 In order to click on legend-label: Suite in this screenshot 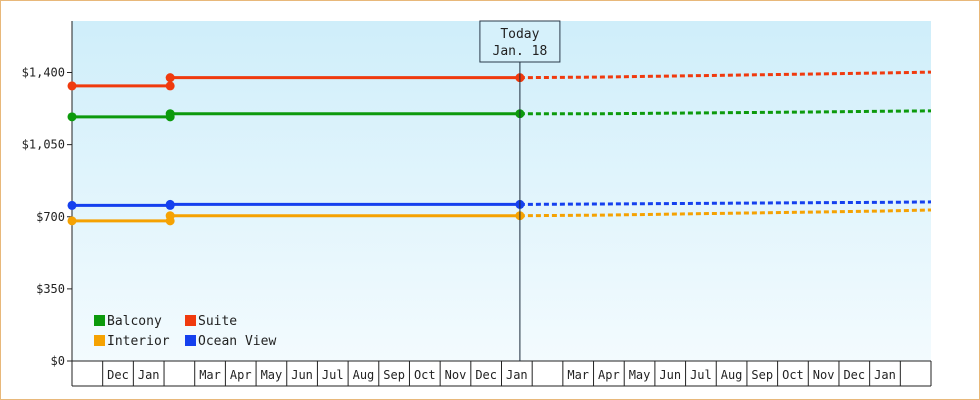, I will do `click(217, 321)`.